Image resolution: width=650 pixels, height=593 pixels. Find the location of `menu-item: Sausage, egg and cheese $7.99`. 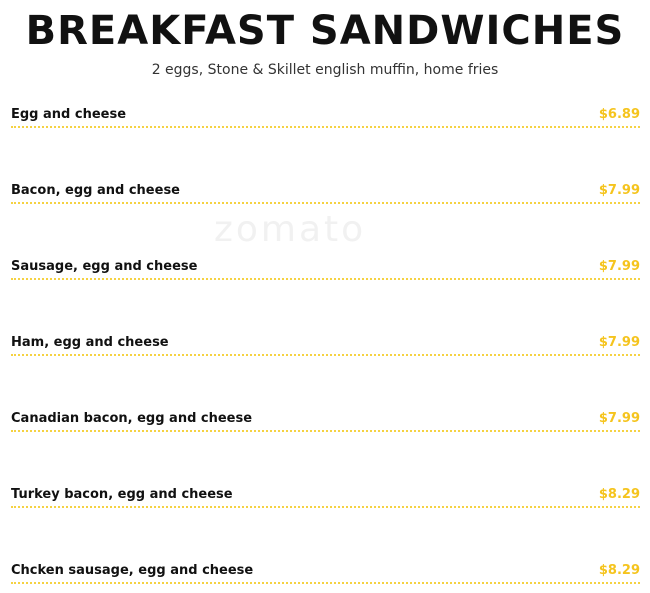

menu-item: Sausage, egg and cheese $7.99 is located at coordinates (325, 268).